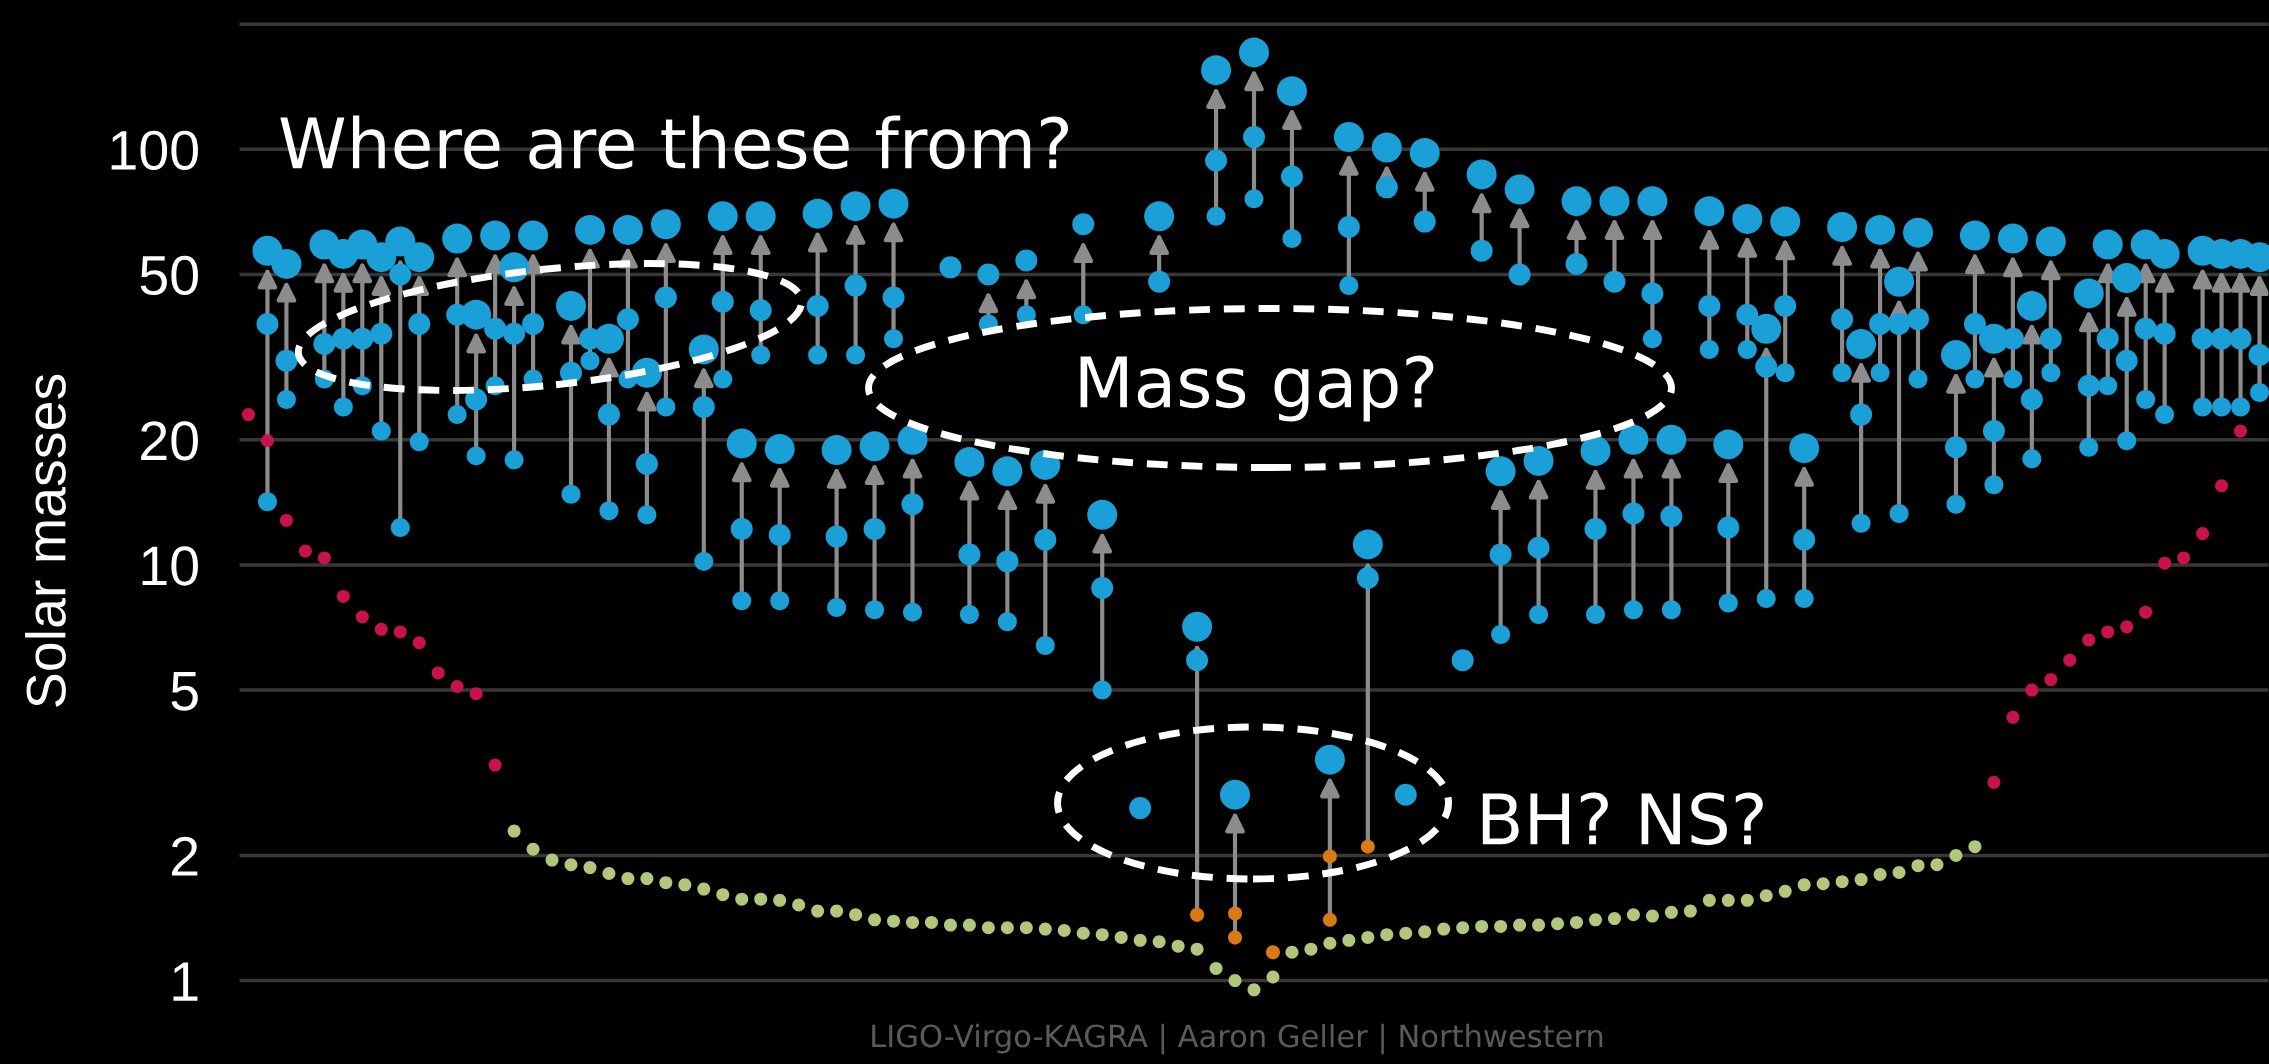  Describe the element at coordinates (170, 566) in the screenshot. I see `y-tick-label: 10` at that location.